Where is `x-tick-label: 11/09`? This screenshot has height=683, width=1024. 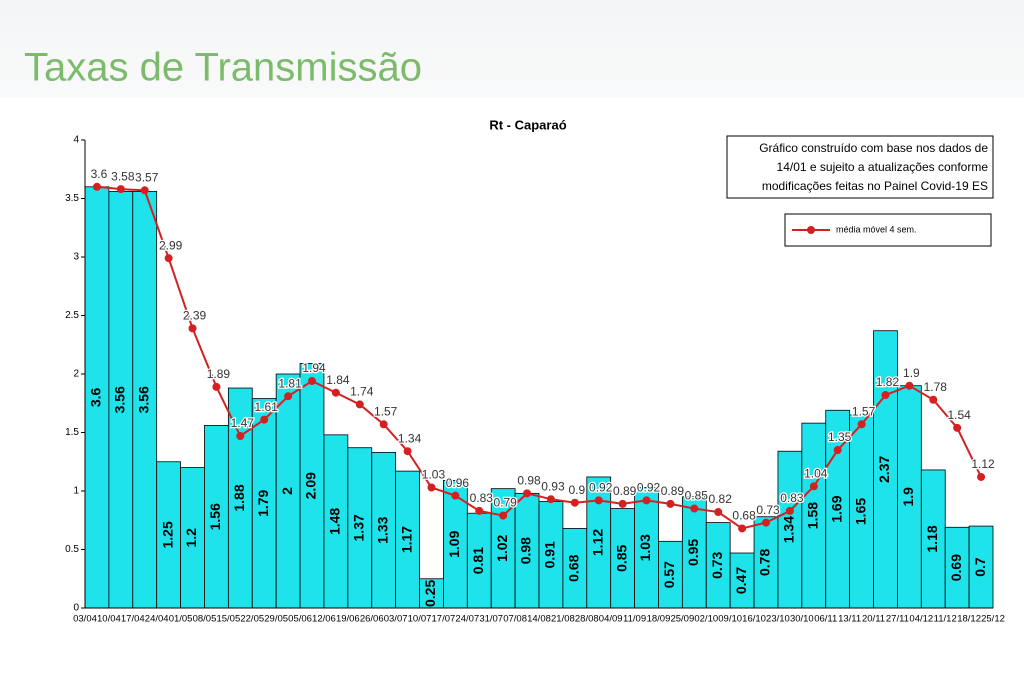
x-tick-label: 11/09 is located at coordinates (634, 619).